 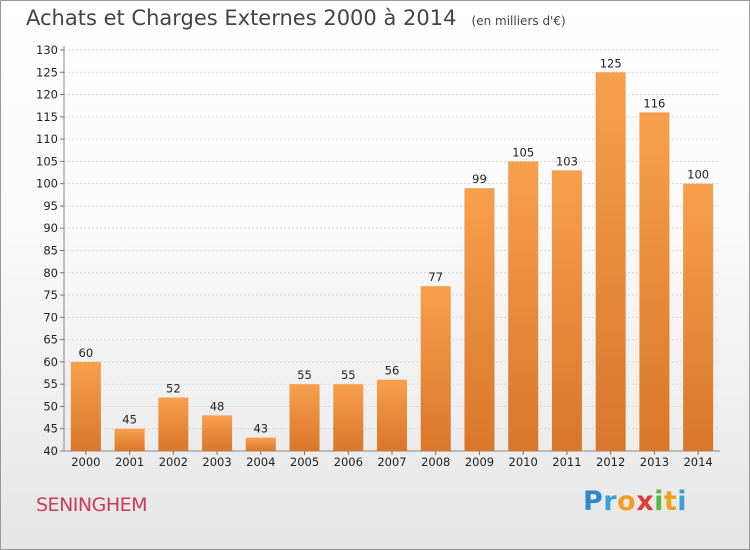 What do you see at coordinates (260, 462) in the screenshot?
I see `x-tick-label-2004: 2004` at bounding box center [260, 462].